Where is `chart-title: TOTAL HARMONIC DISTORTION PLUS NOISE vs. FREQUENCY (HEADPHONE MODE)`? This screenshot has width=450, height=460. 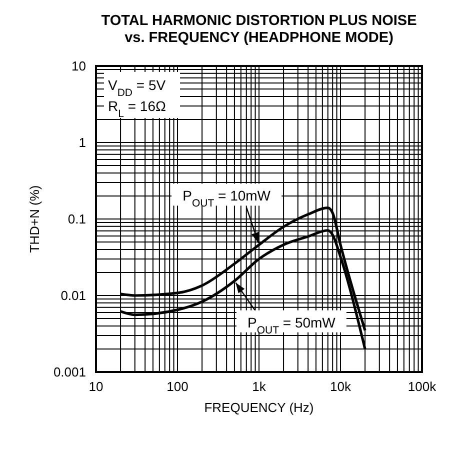
chart-title: TOTAL HARMONIC DISTORTION PLUS NOISE vs. FREQUENCY (HEADPHONE MODE) is located at coordinates (259, 29).